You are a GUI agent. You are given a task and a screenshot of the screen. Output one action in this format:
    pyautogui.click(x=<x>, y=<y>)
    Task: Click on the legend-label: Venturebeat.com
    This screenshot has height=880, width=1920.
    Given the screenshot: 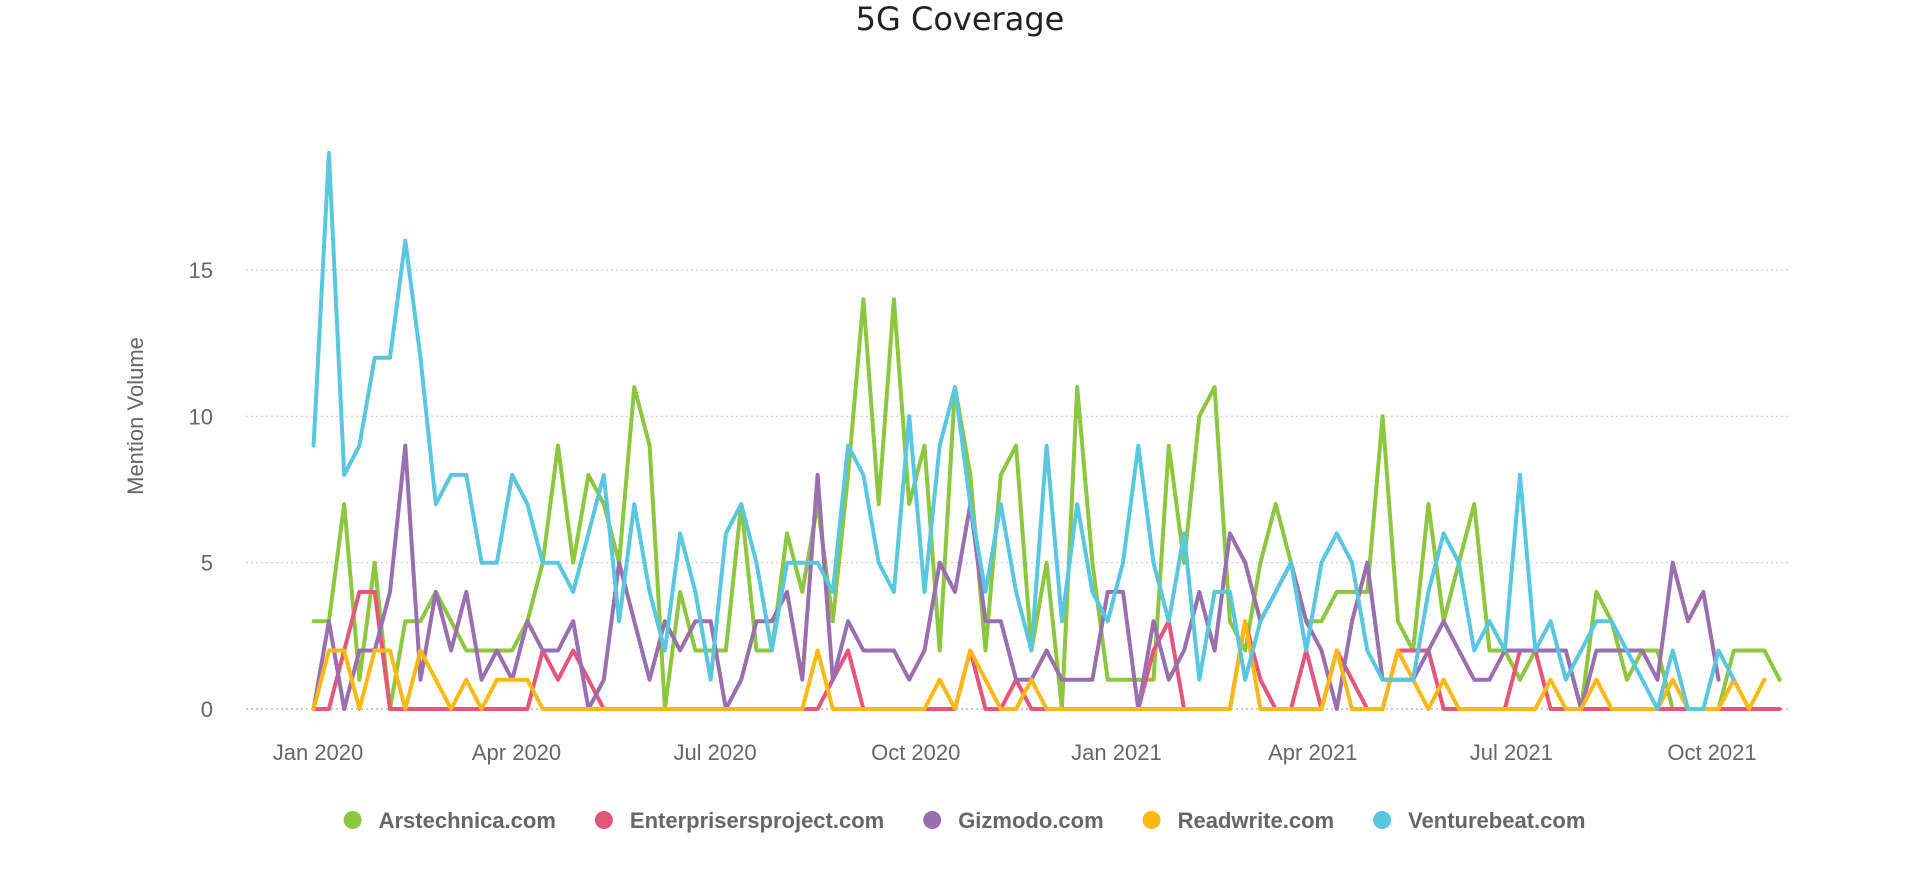 What is the action you would take?
    pyautogui.click(x=1496, y=820)
    